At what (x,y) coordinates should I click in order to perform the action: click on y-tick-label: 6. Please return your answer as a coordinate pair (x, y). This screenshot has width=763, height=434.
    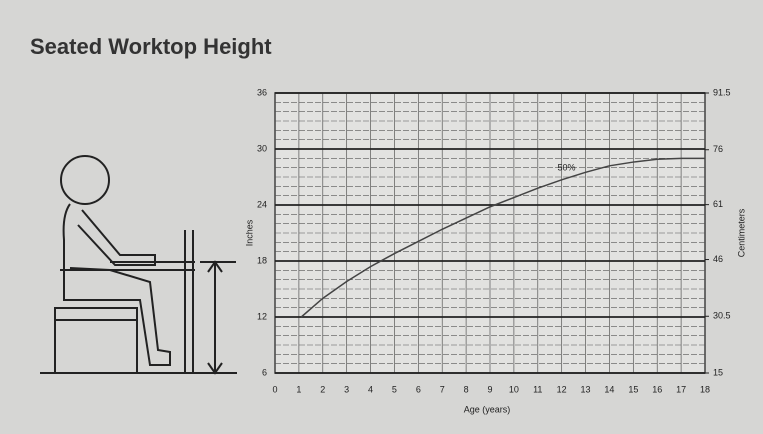
    Looking at the image, I should click on (264, 372).